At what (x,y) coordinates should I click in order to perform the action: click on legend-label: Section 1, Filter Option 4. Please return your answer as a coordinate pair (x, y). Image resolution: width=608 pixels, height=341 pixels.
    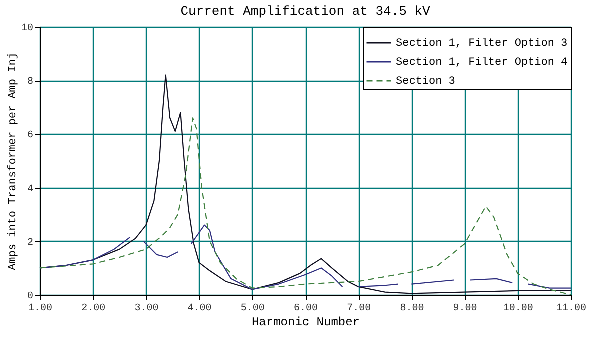
    Looking at the image, I should click on (482, 63).